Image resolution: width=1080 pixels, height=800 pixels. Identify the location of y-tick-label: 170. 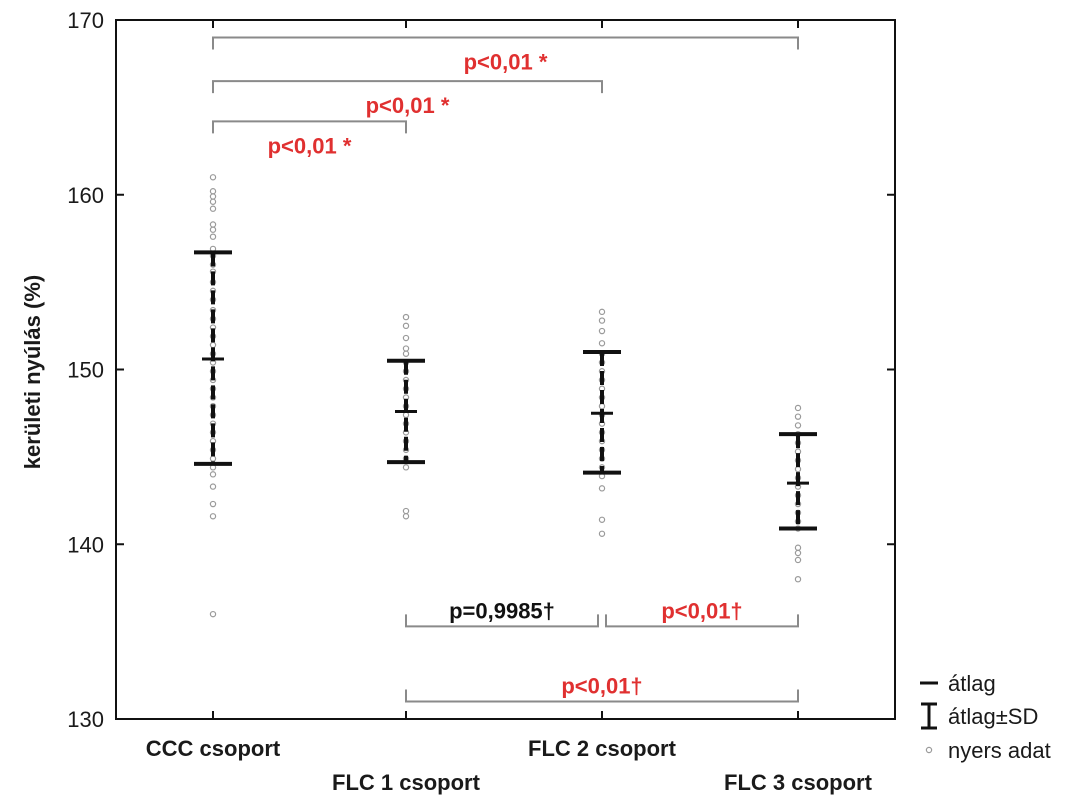
(85, 20).